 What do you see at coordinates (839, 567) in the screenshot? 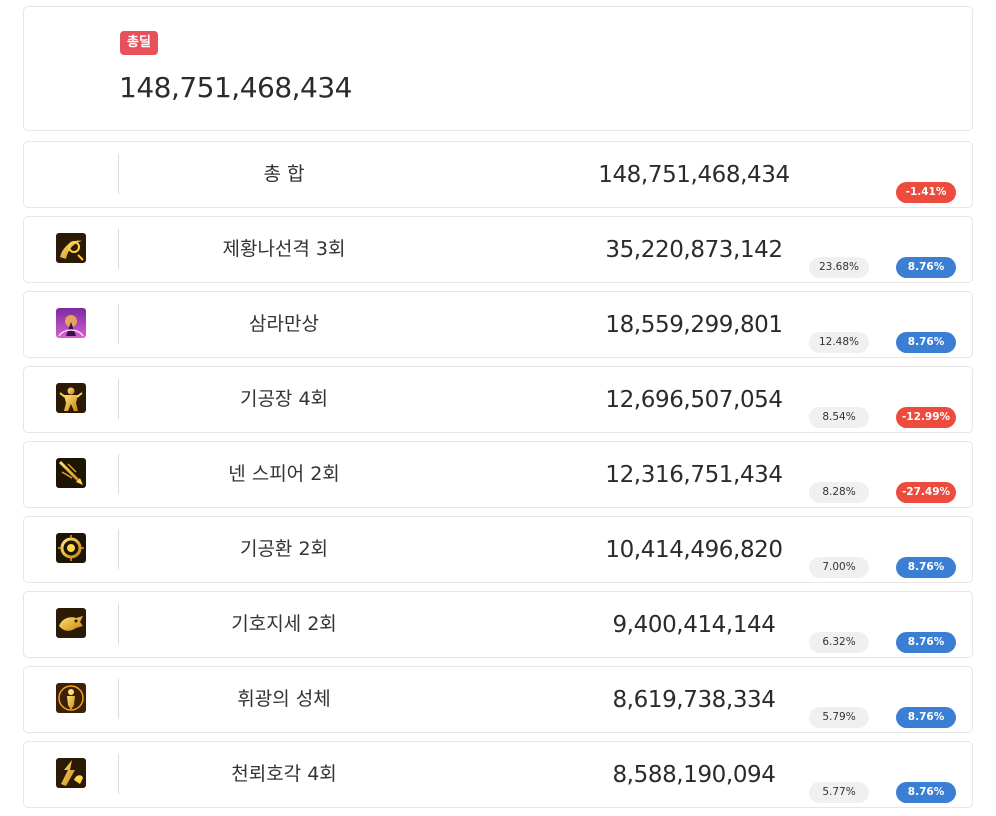
I see `damage-share-badge: 7.00%` at bounding box center [839, 567].